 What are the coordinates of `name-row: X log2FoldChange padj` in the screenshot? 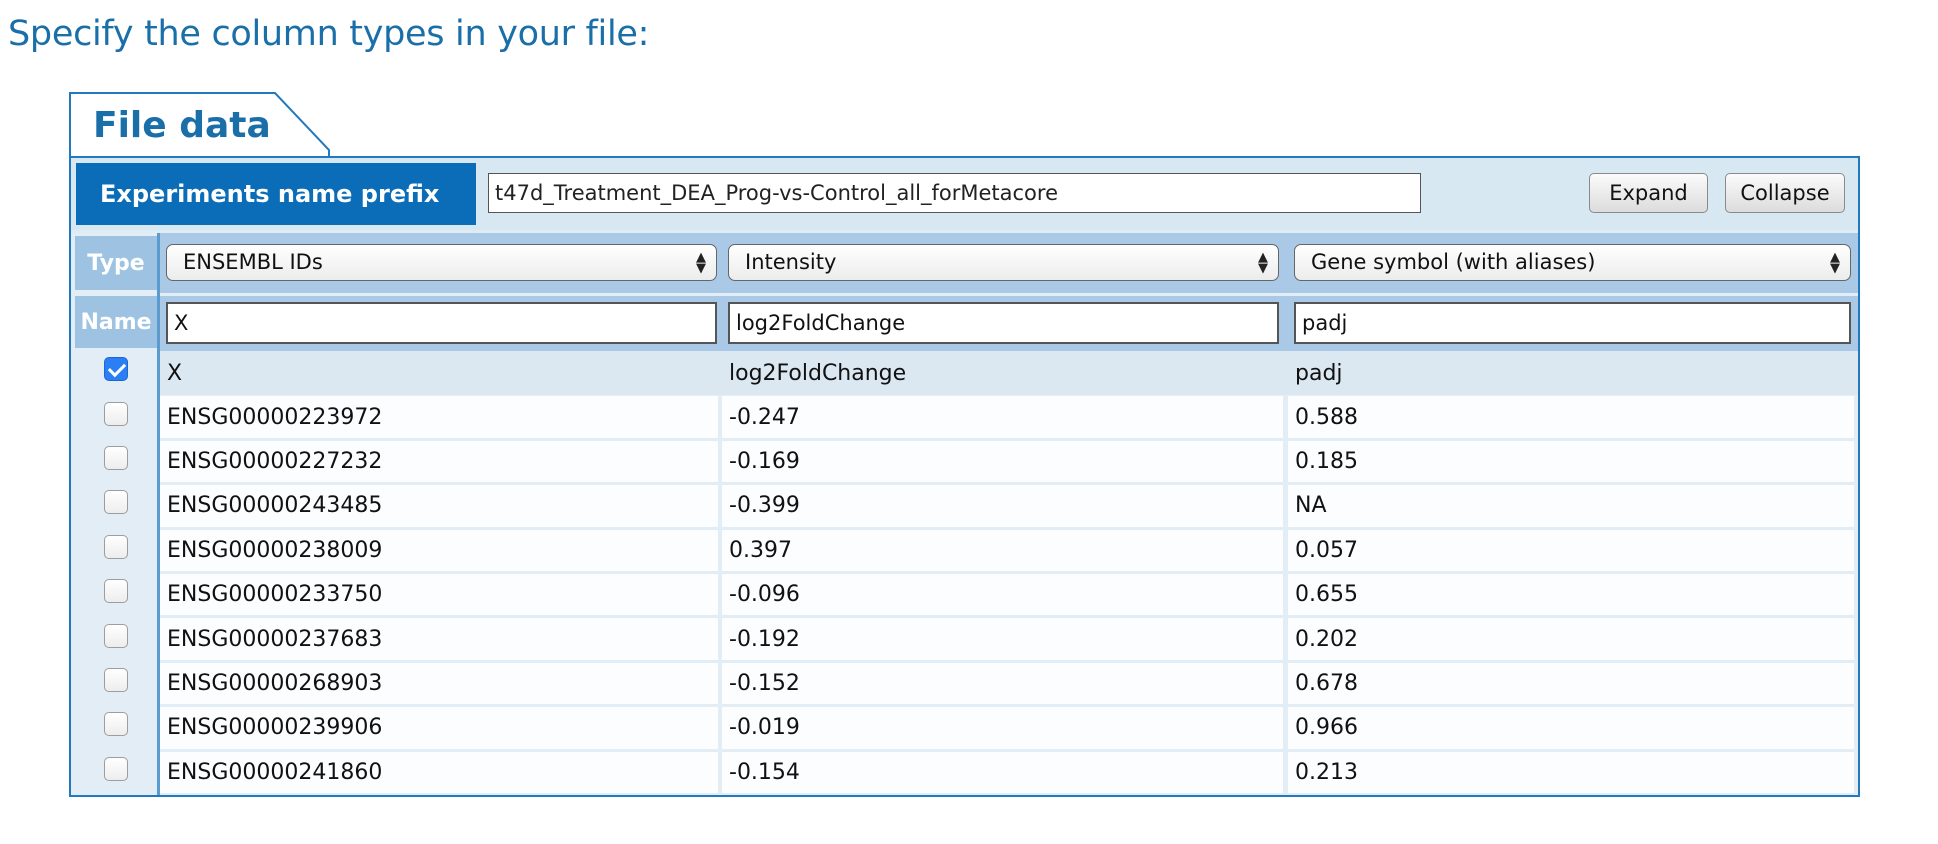 It's located at (1009, 323).